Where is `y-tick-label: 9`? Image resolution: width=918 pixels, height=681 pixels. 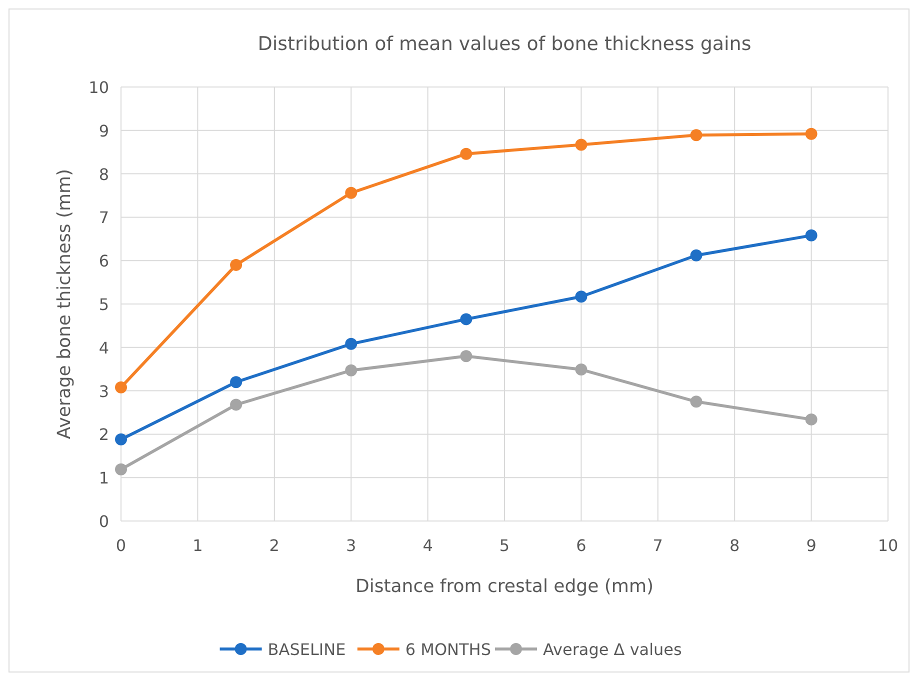 y-tick-label: 9 is located at coordinates (103, 130).